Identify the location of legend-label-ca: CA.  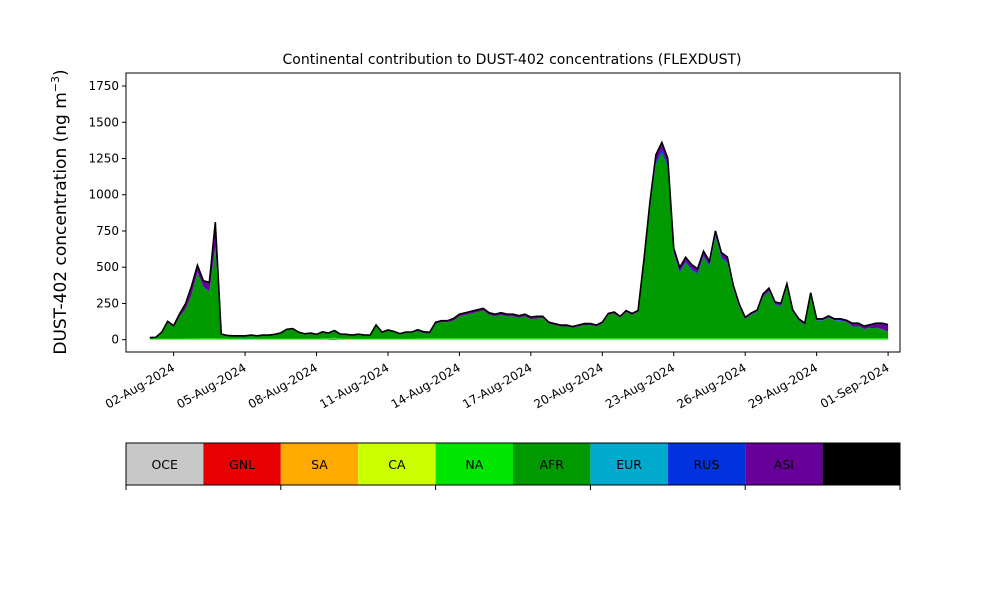
(397, 464).